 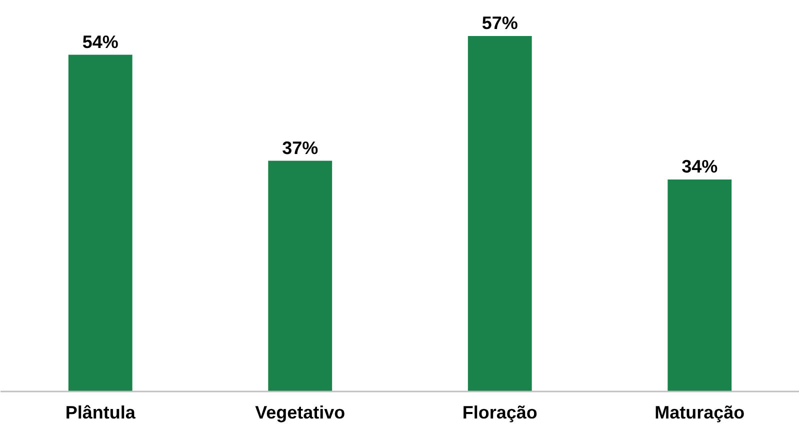 I want to click on data-label: 34%, so click(x=700, y=166).